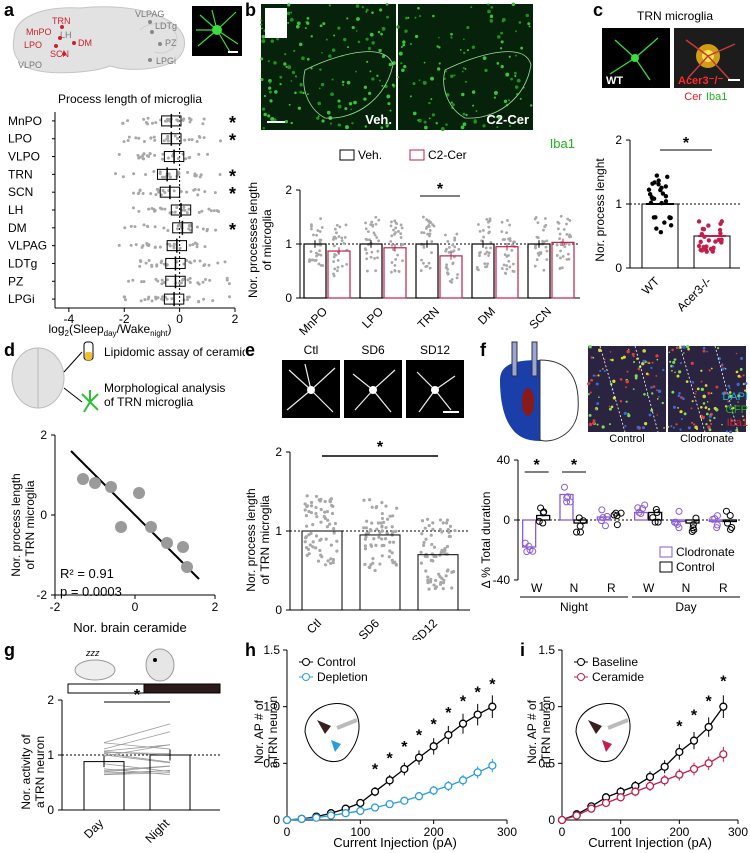  Describe the element at coordinates (288, 244) in the screenshot. I see `b-y-tick-label: 1` at that location.